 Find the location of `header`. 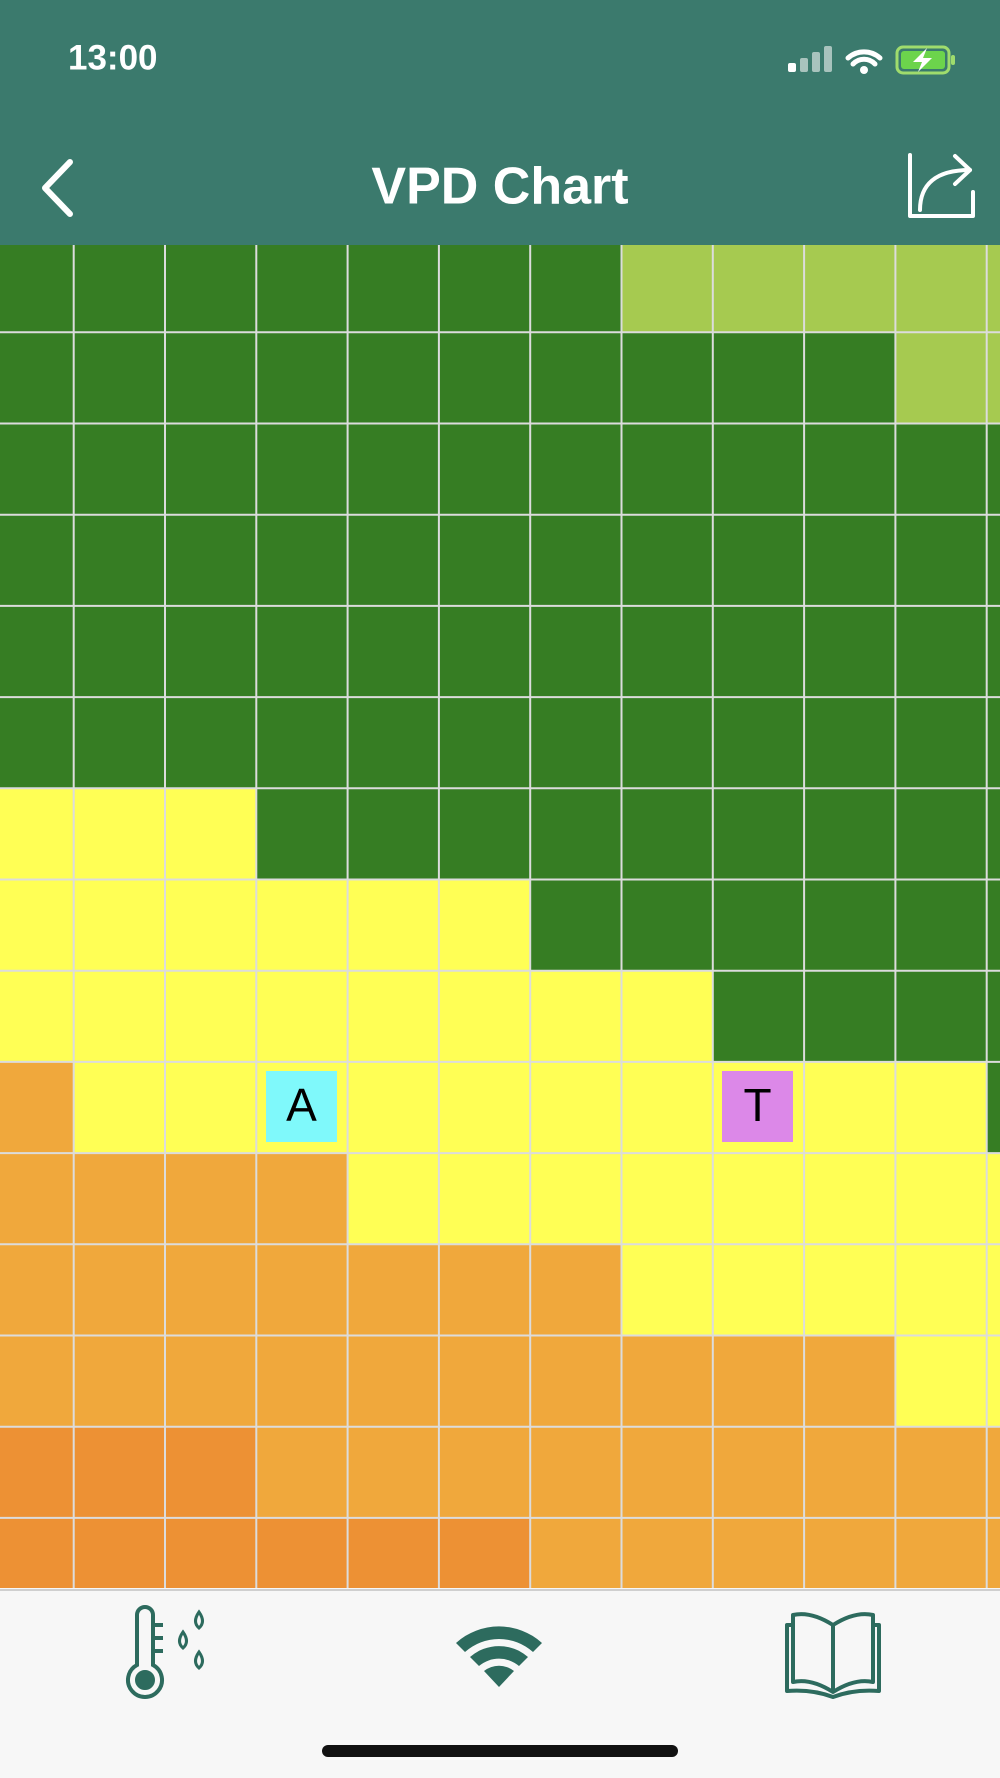

header is located at coordinates (500, 122).